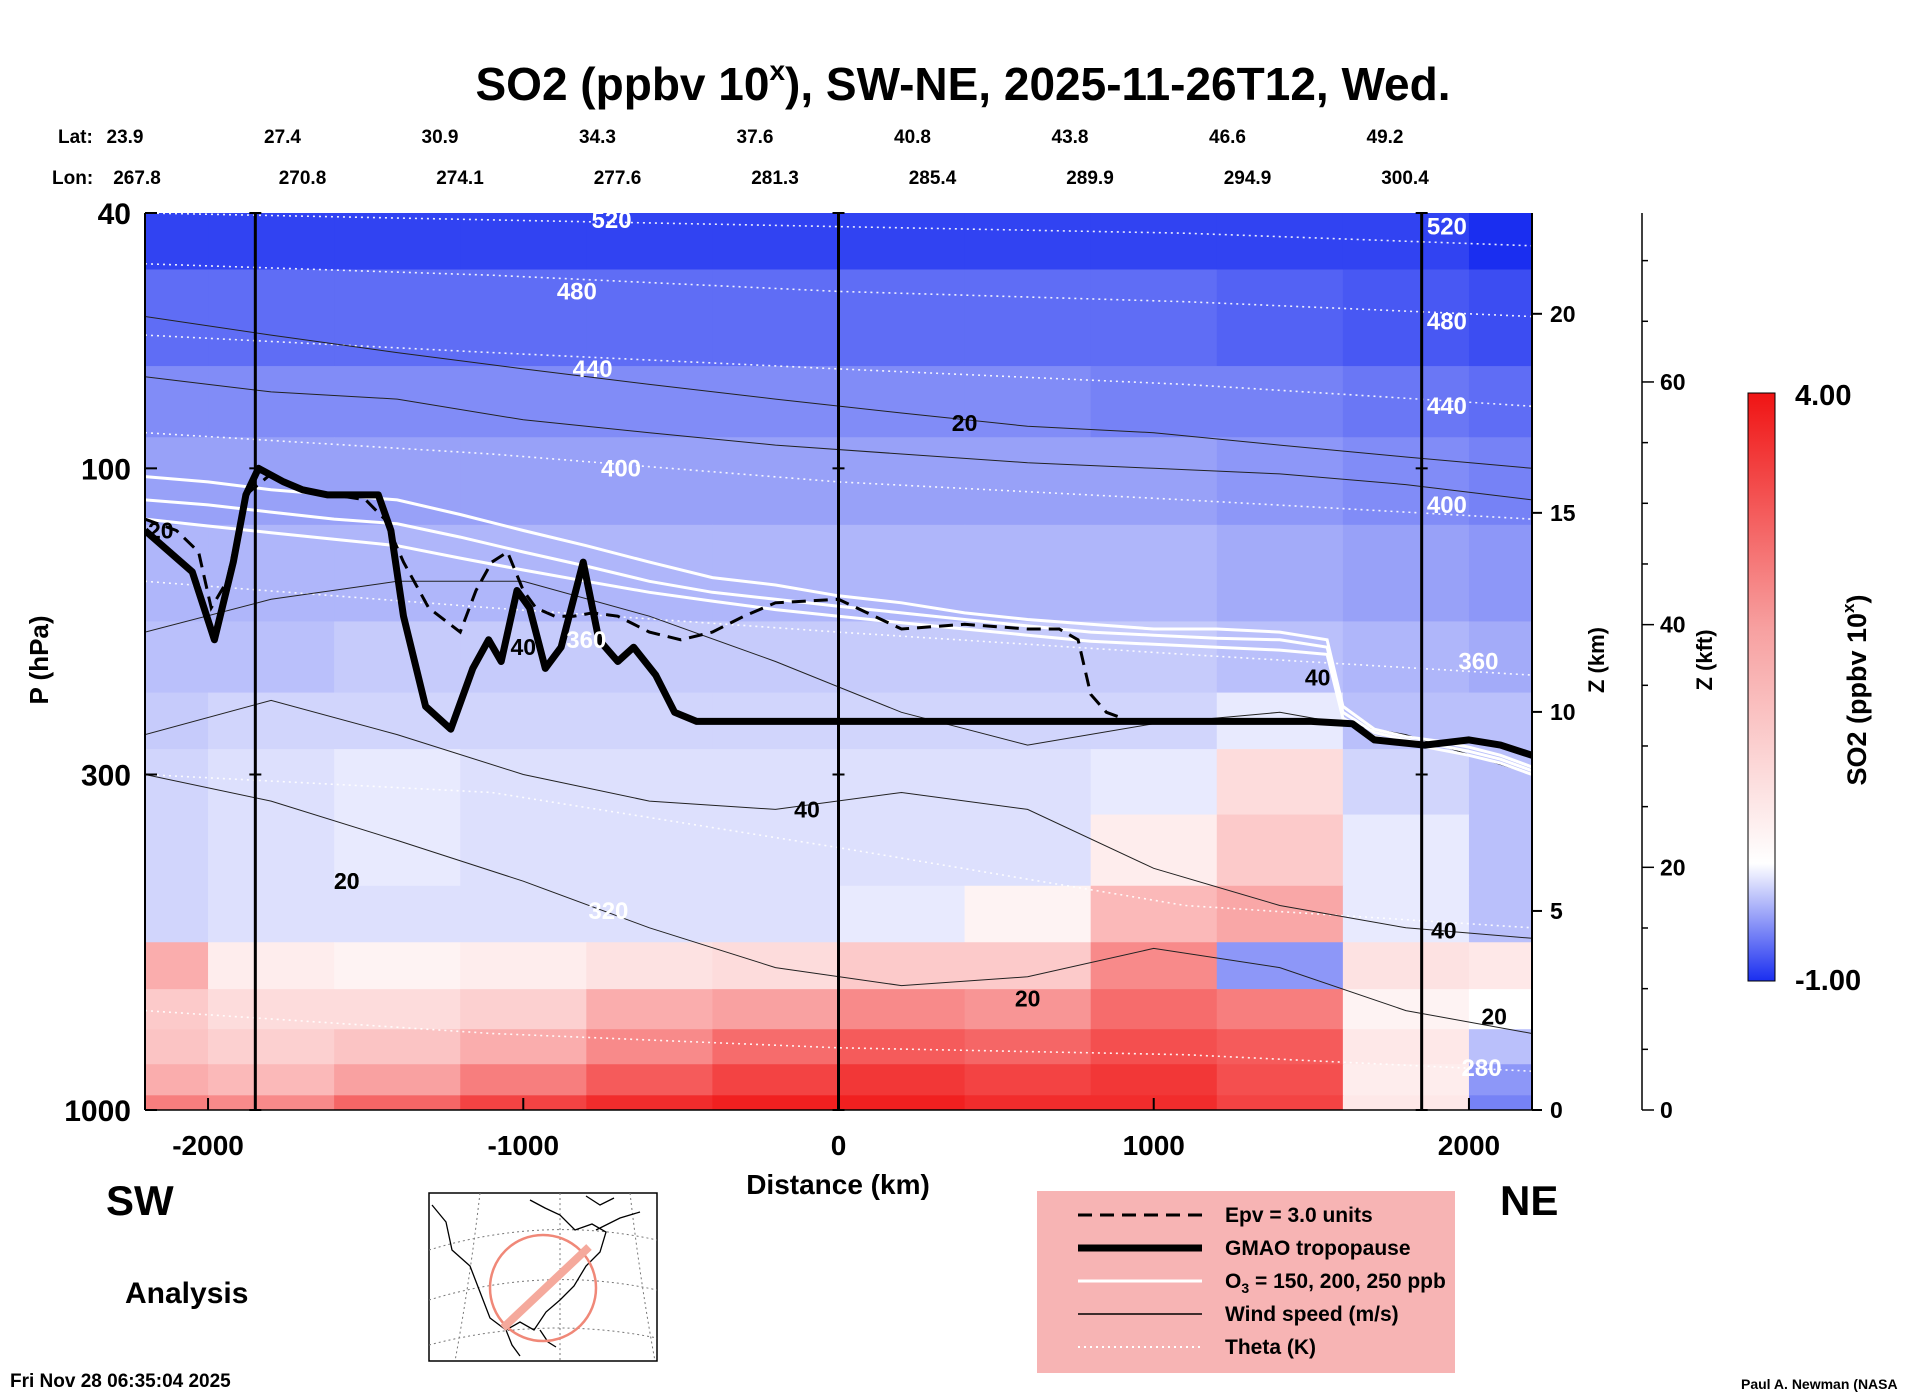 Image resolution: width=1926 pixels, height=1394 pixels. I want to click on latitude-value: 37.6, so click(755, 137).